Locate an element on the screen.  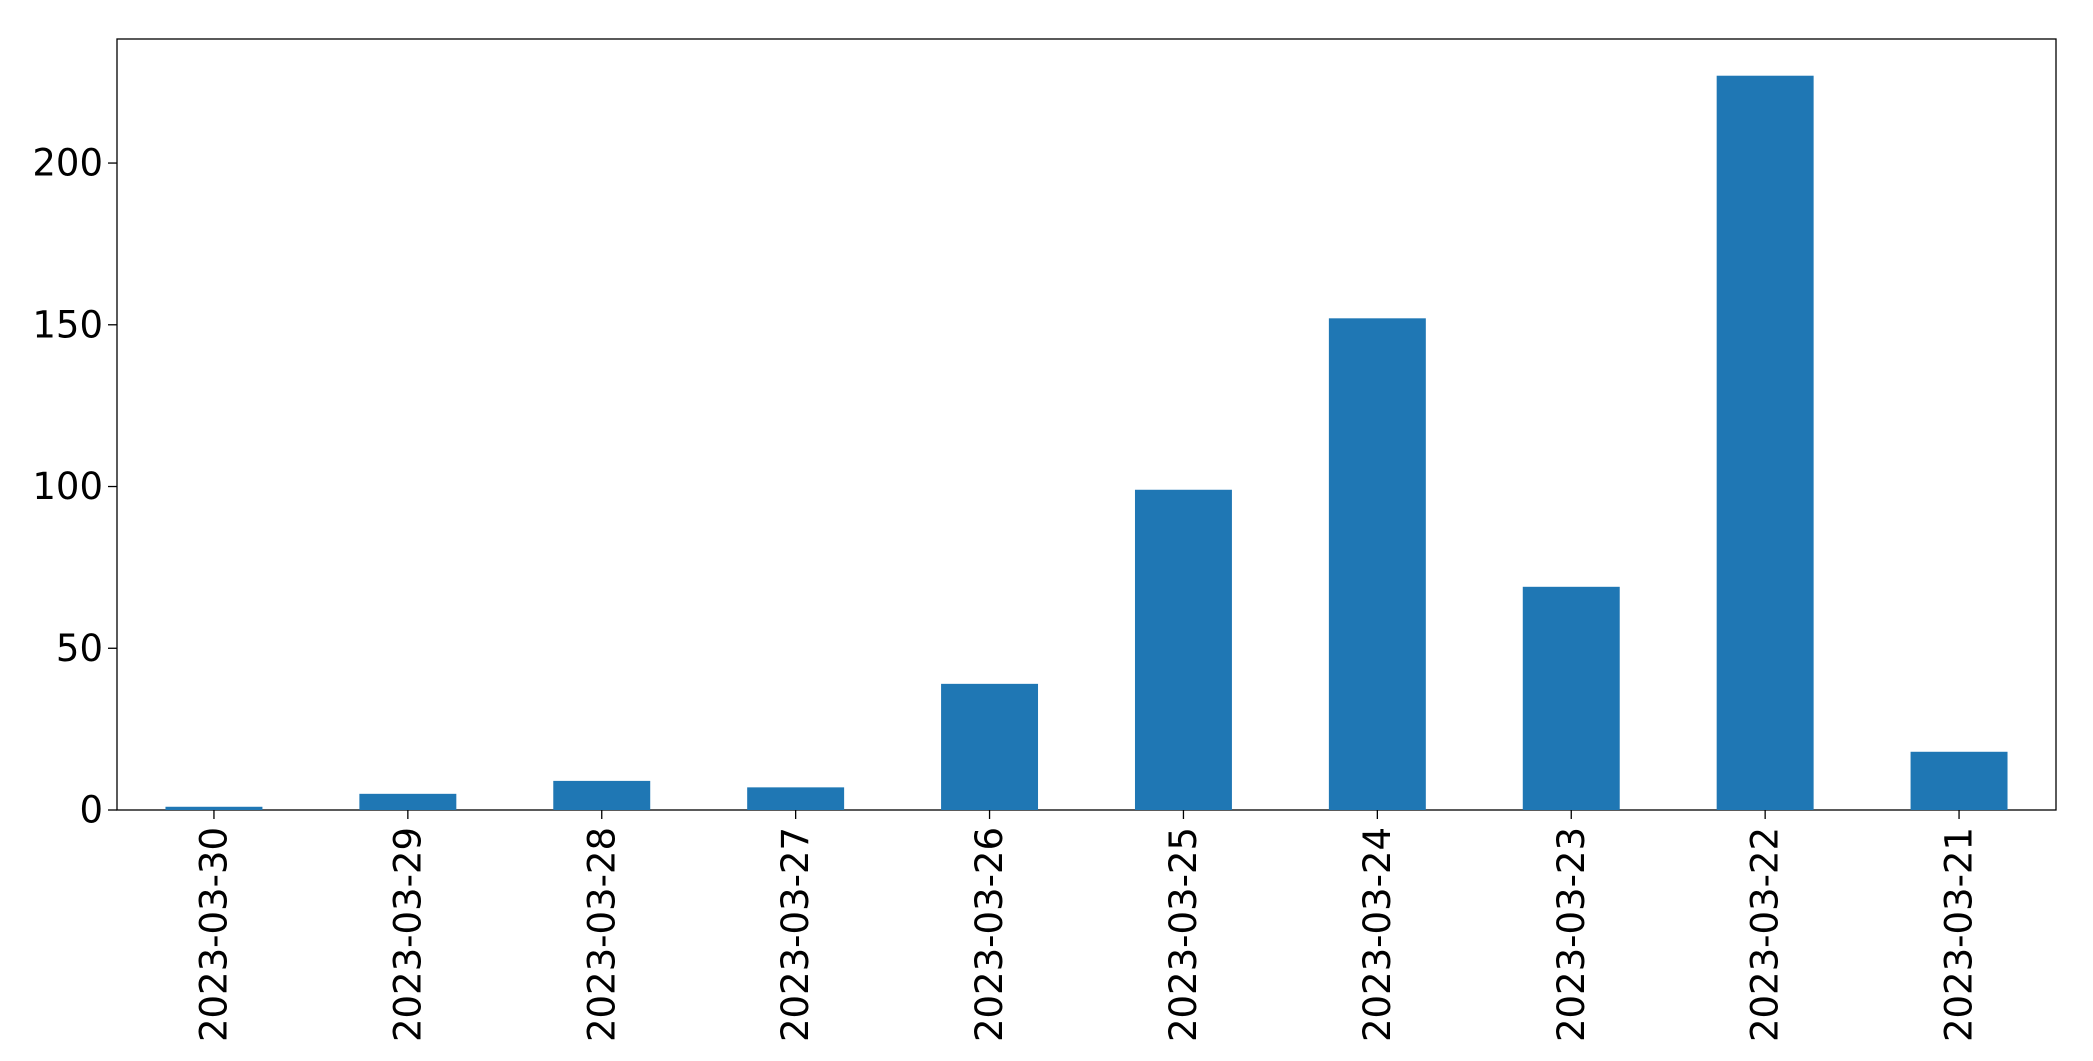
y-tick-label: 50 is located at coordinates (79, 648).